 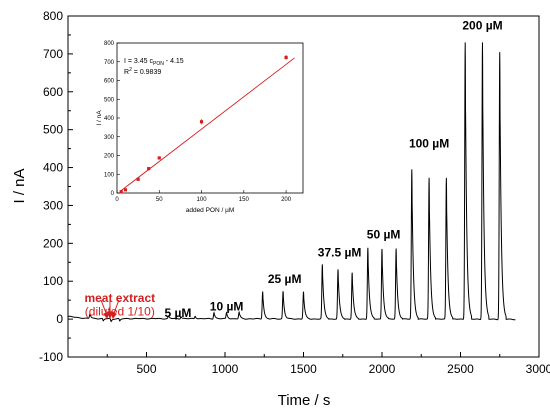 I want to click on x-tick-label: 1000, so click(x=225, y=369).